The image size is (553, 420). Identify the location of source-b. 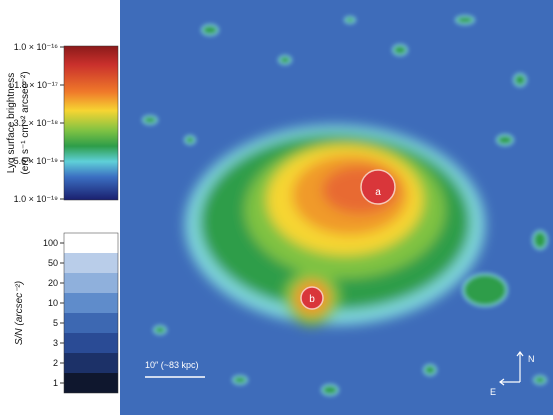
(312, 298).